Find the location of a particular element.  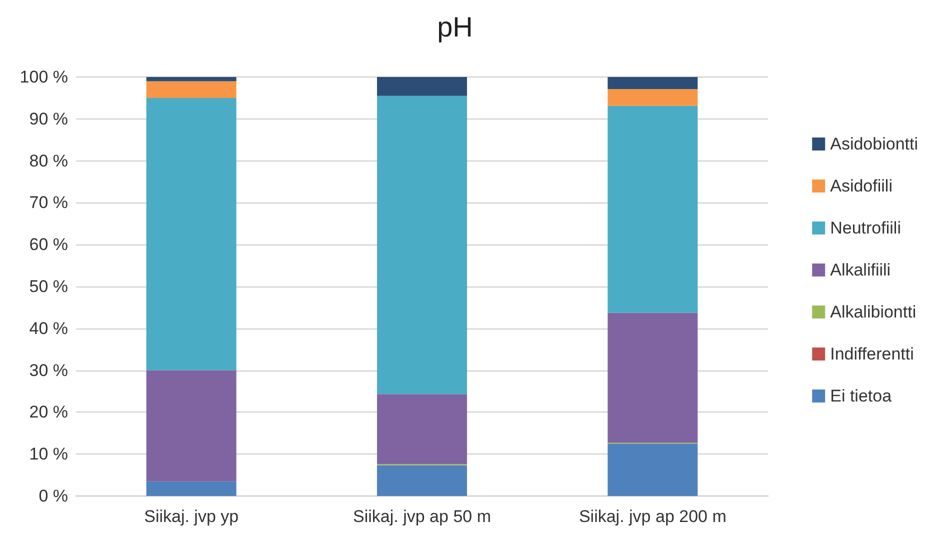

legend-label: Indifferentti is located at coordinates (872, 354).